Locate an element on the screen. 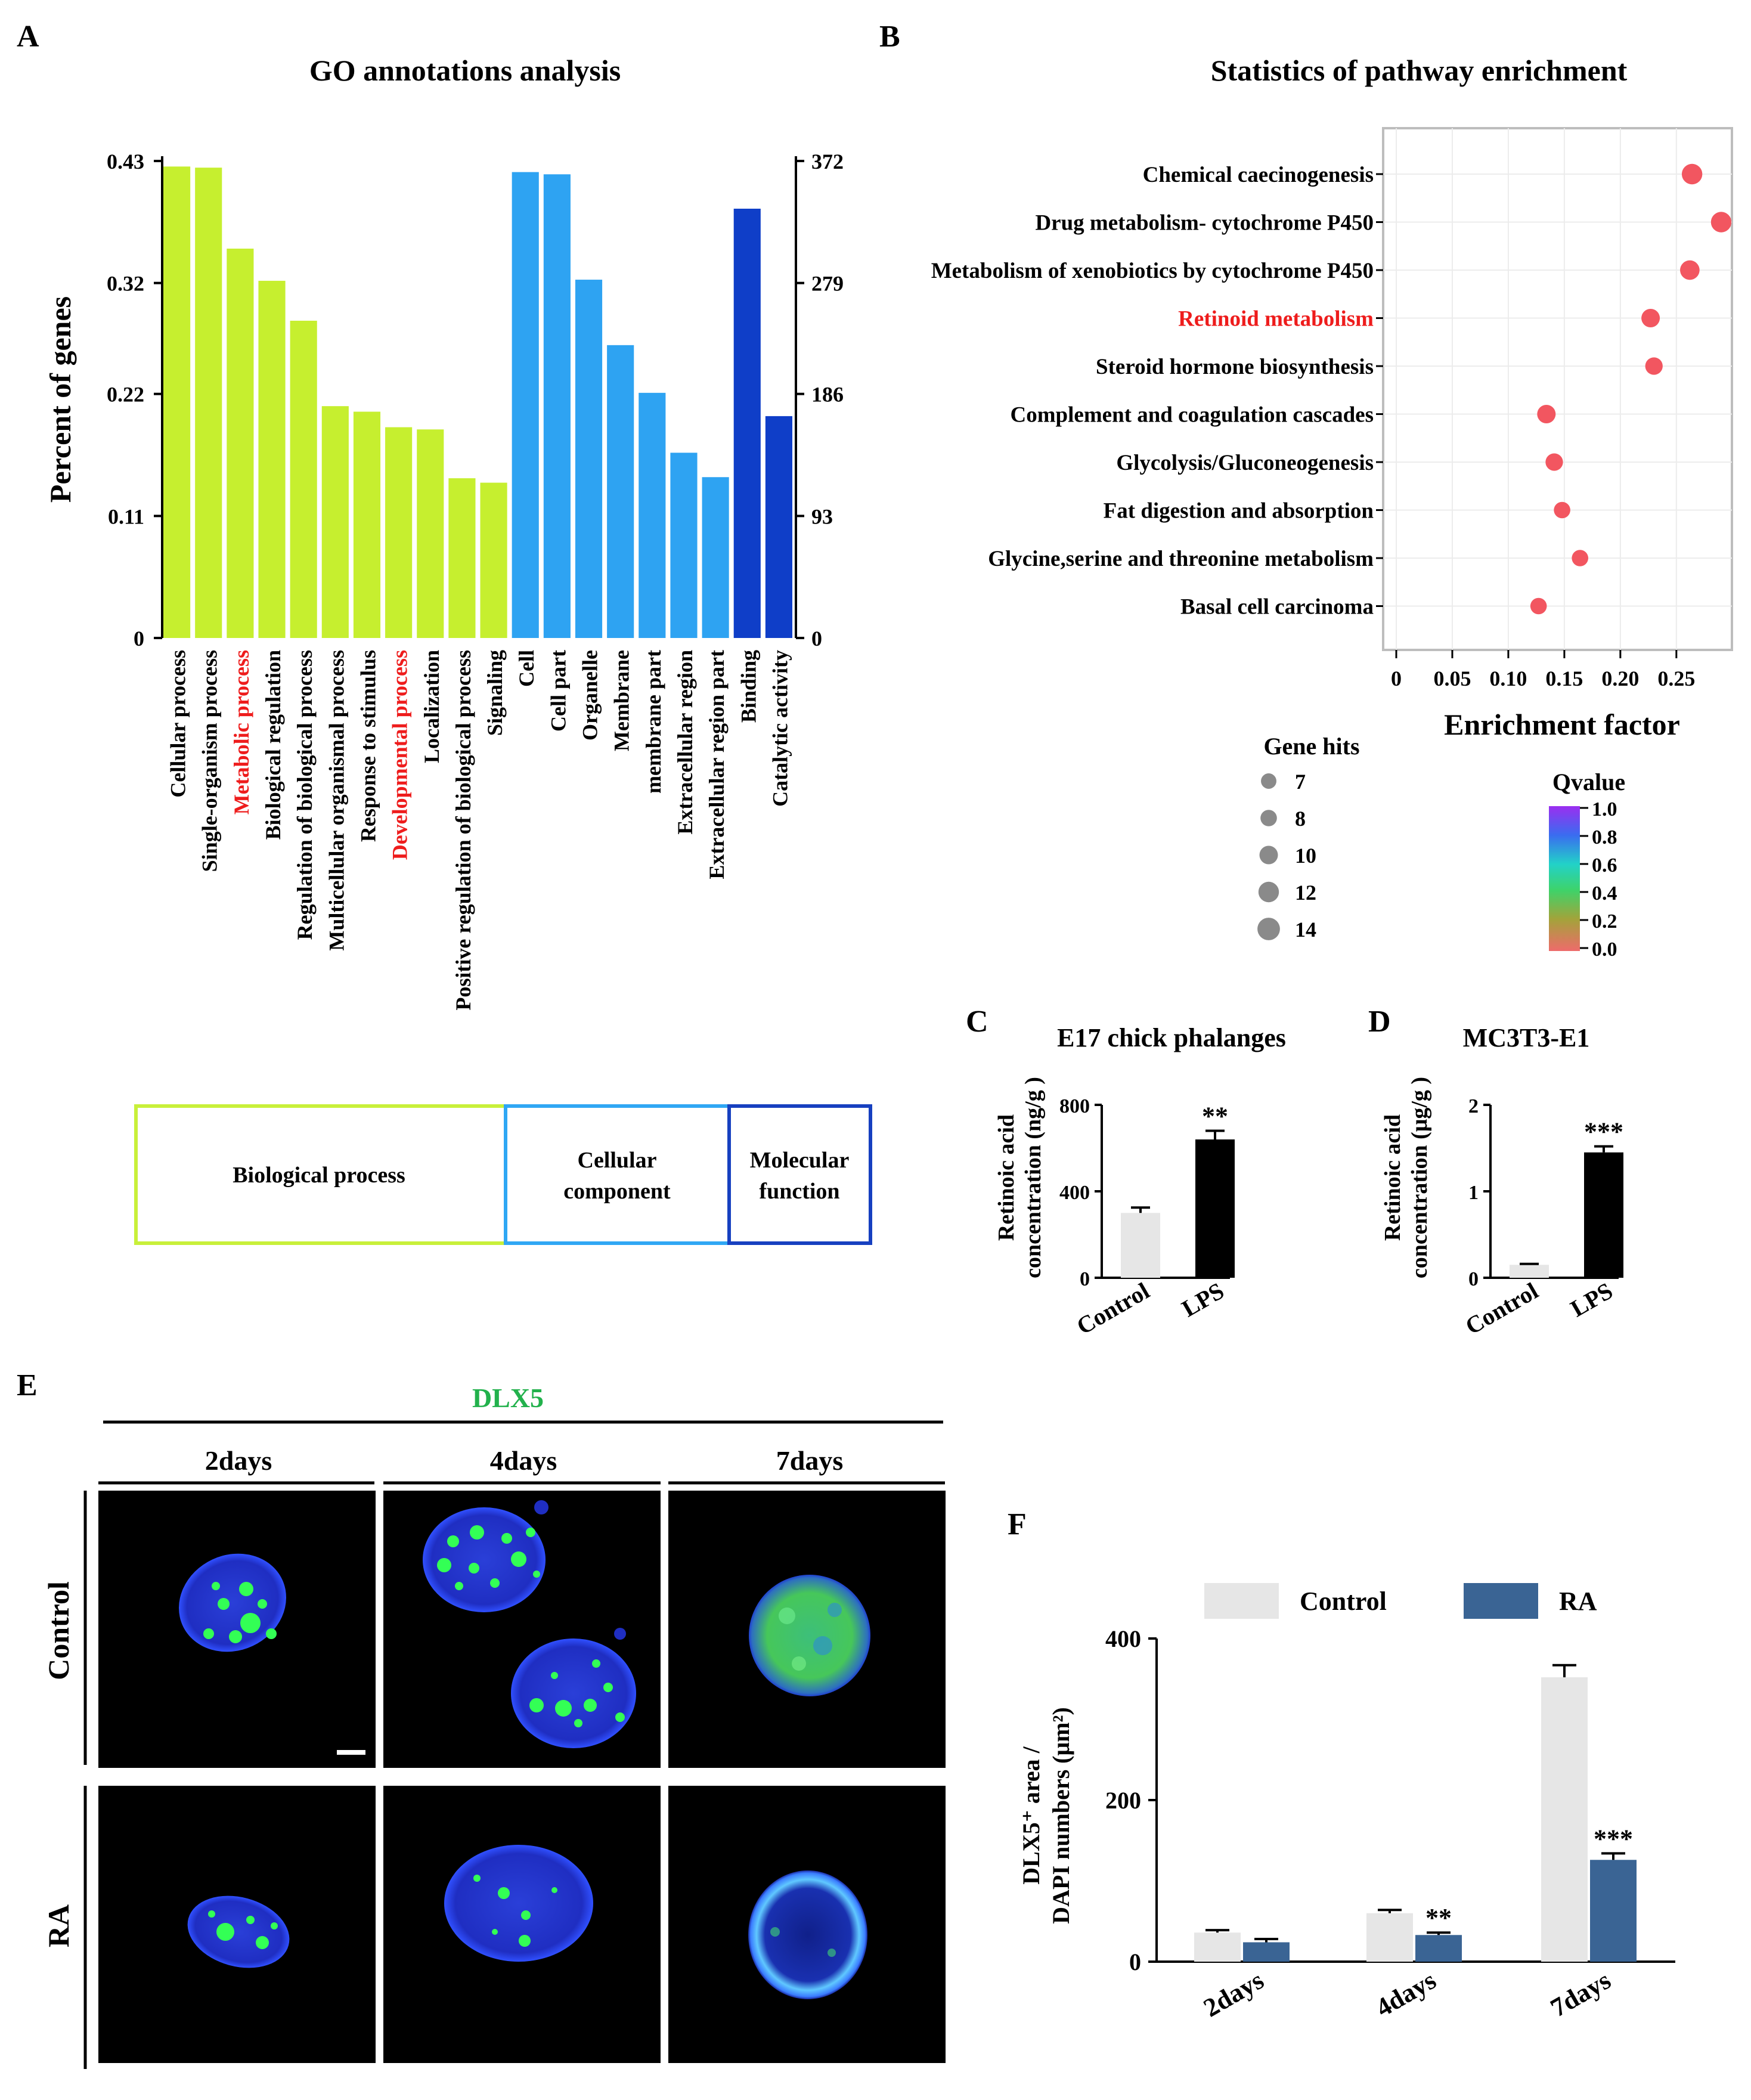 The image size is (1751, 2100). qvalue-title: Qvalue is located at coordinates (1588, 782).